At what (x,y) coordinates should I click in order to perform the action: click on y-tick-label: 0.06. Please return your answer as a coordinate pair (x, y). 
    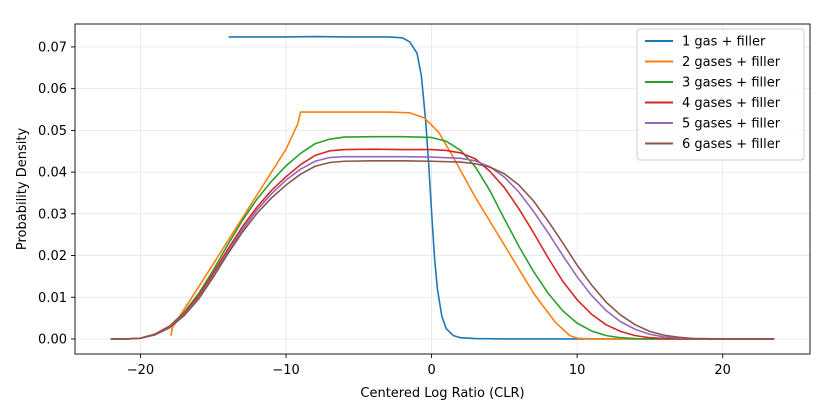
    Looking at the image, I should click on (52, 89).